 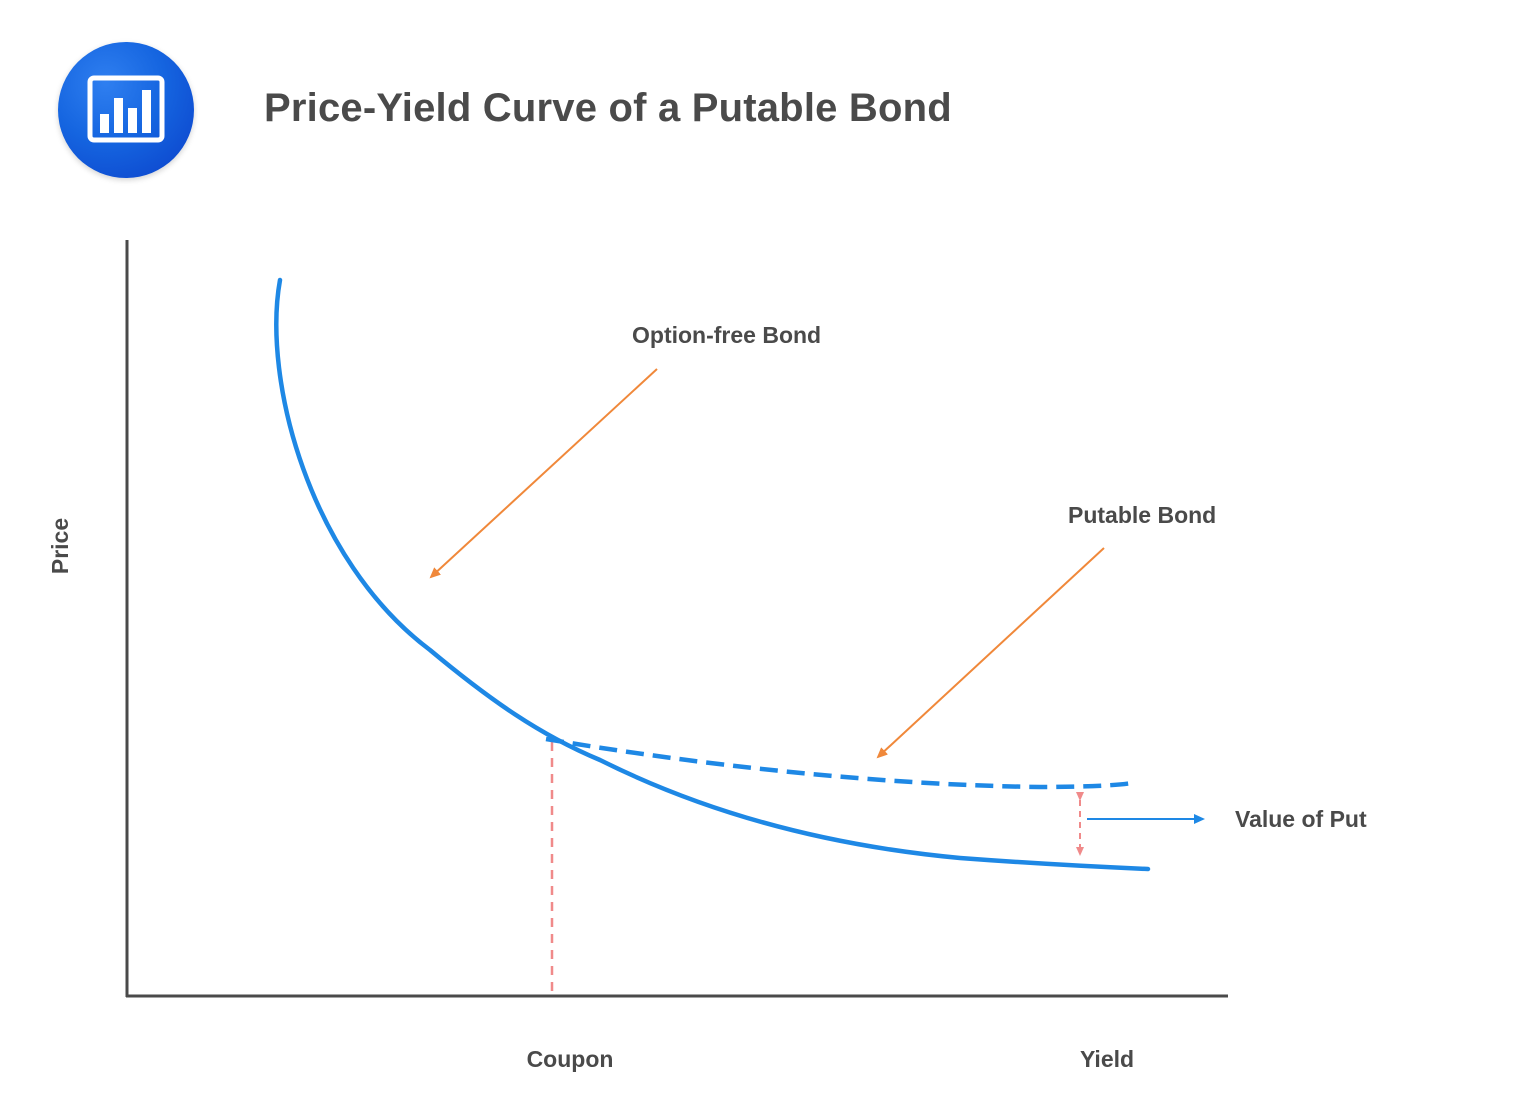 What do you see at coordinates (570, 1059) in the screenshot?
I see `x-tick-label-coupon: Coupon` at bounding box center [570, 1059].